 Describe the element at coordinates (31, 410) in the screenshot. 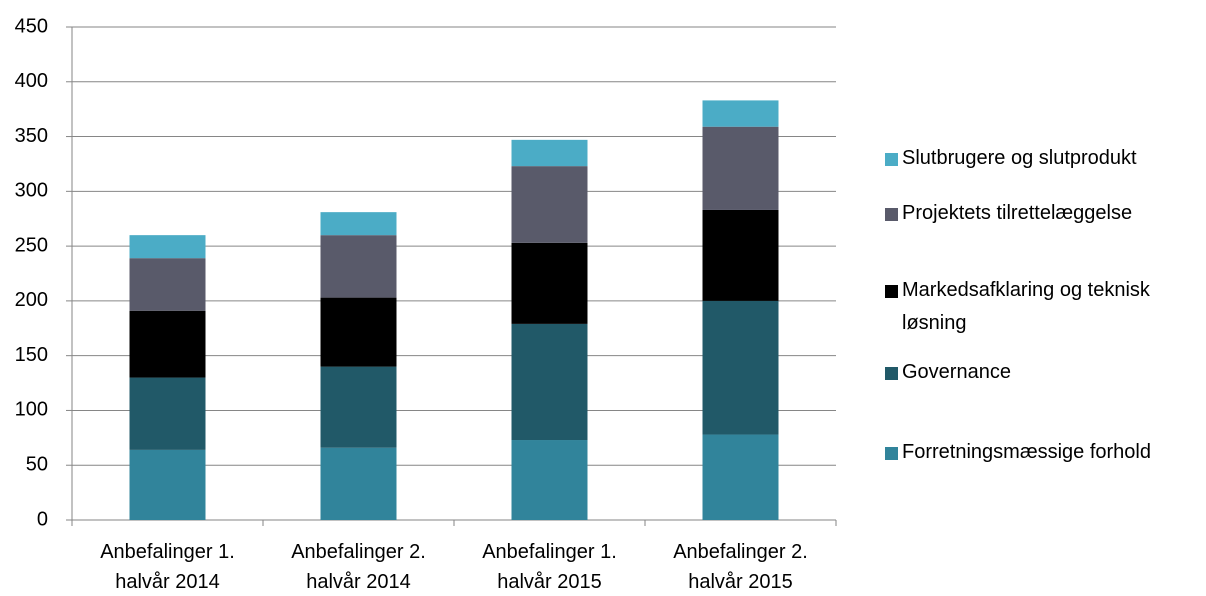

I see `y-tick-label: 100` at that location.